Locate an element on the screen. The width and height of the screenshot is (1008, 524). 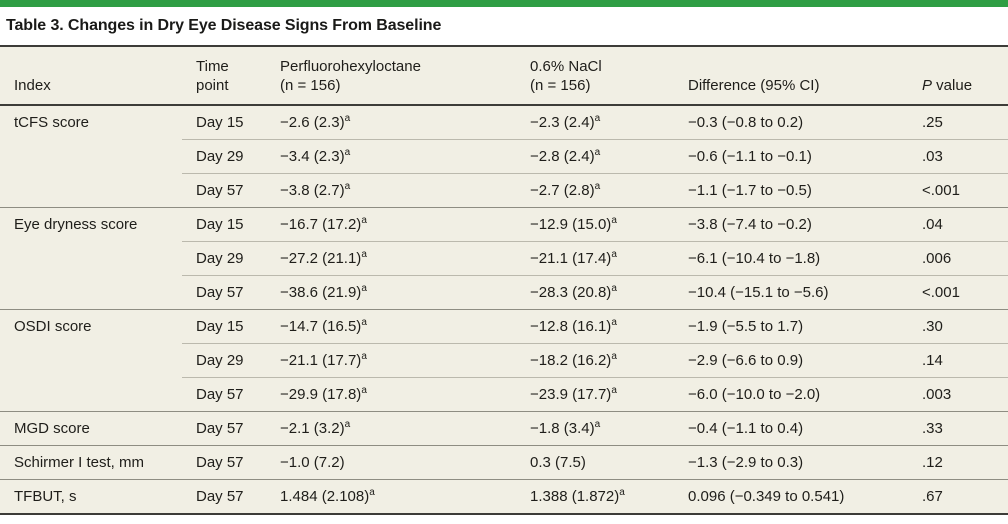
p-value-cell: .04 is located at coordinates (956, 224).